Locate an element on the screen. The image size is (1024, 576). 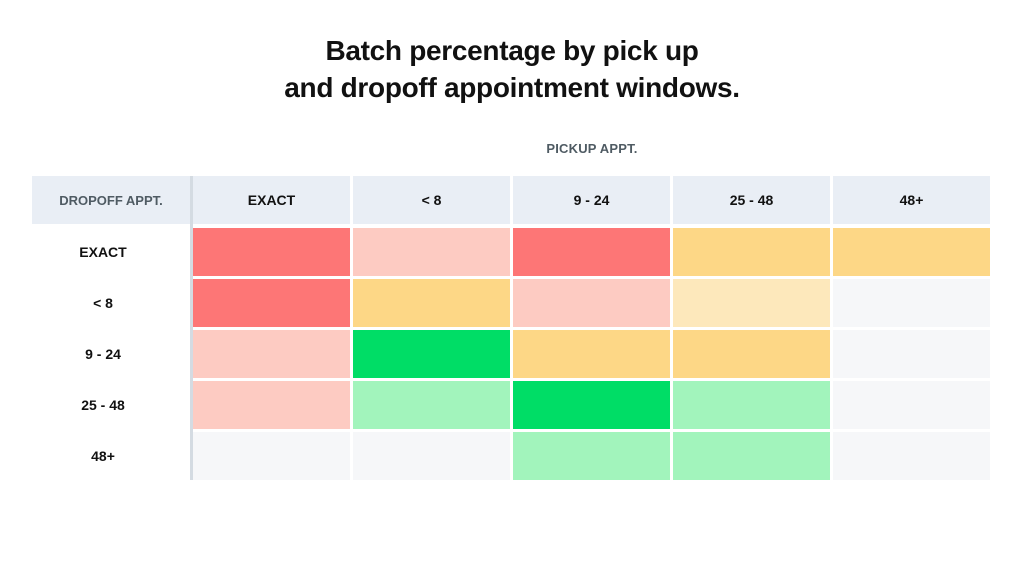
row-header-label: EXACT is located at coordinates (103, 252).